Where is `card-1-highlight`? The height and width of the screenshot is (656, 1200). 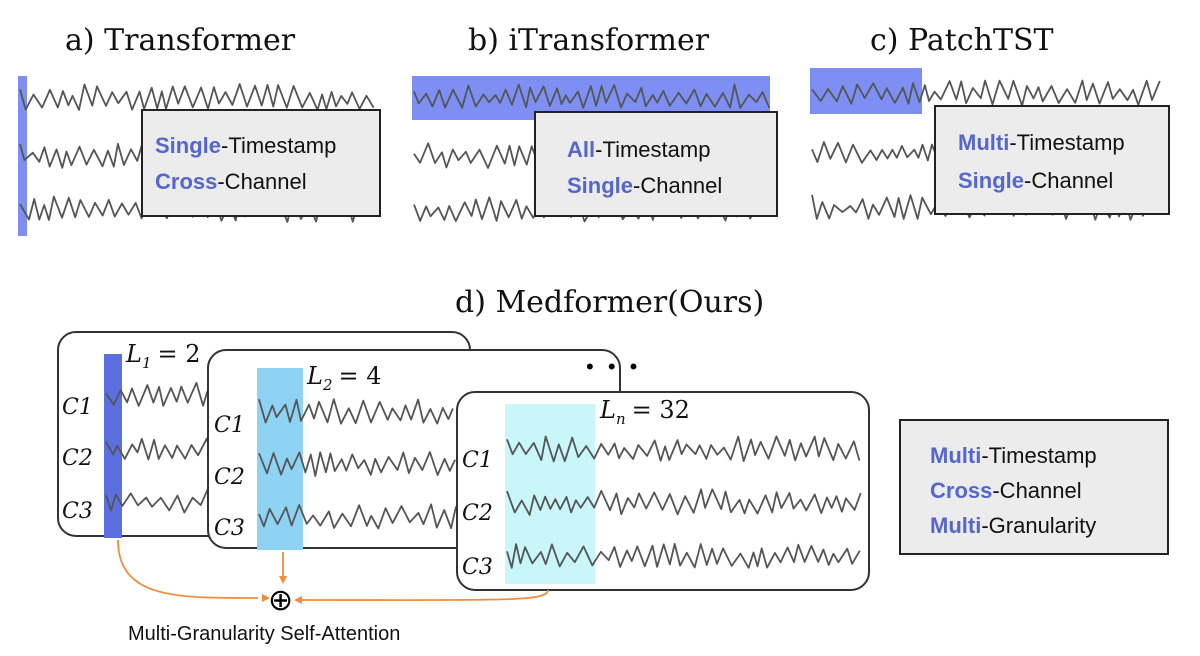 card-1-highlight is located at coordinates (113, 446).